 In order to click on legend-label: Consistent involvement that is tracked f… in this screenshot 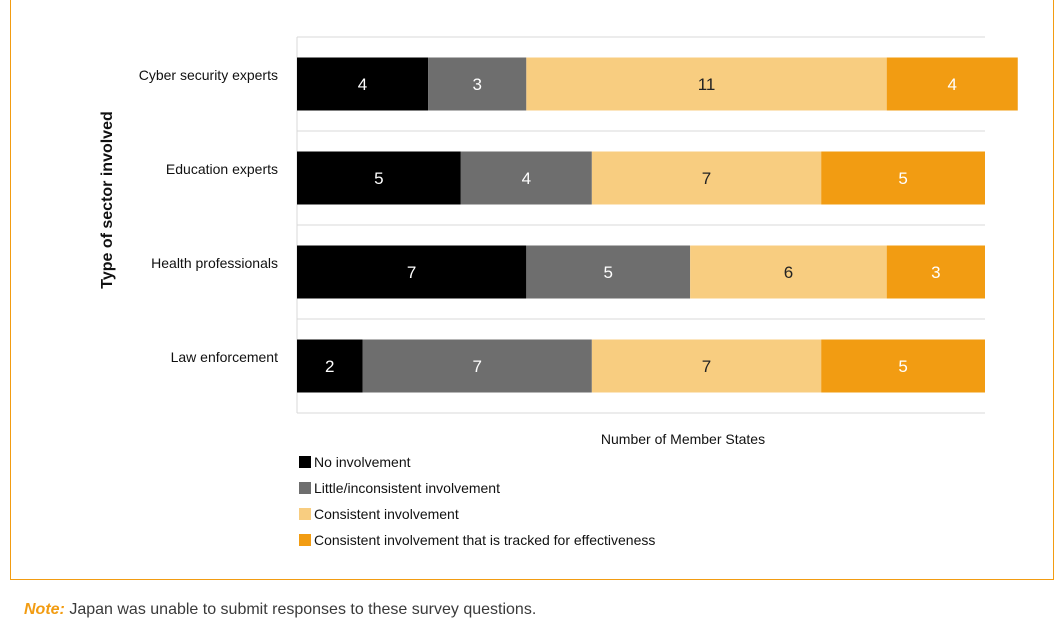, I will do `click(484, 540)`.